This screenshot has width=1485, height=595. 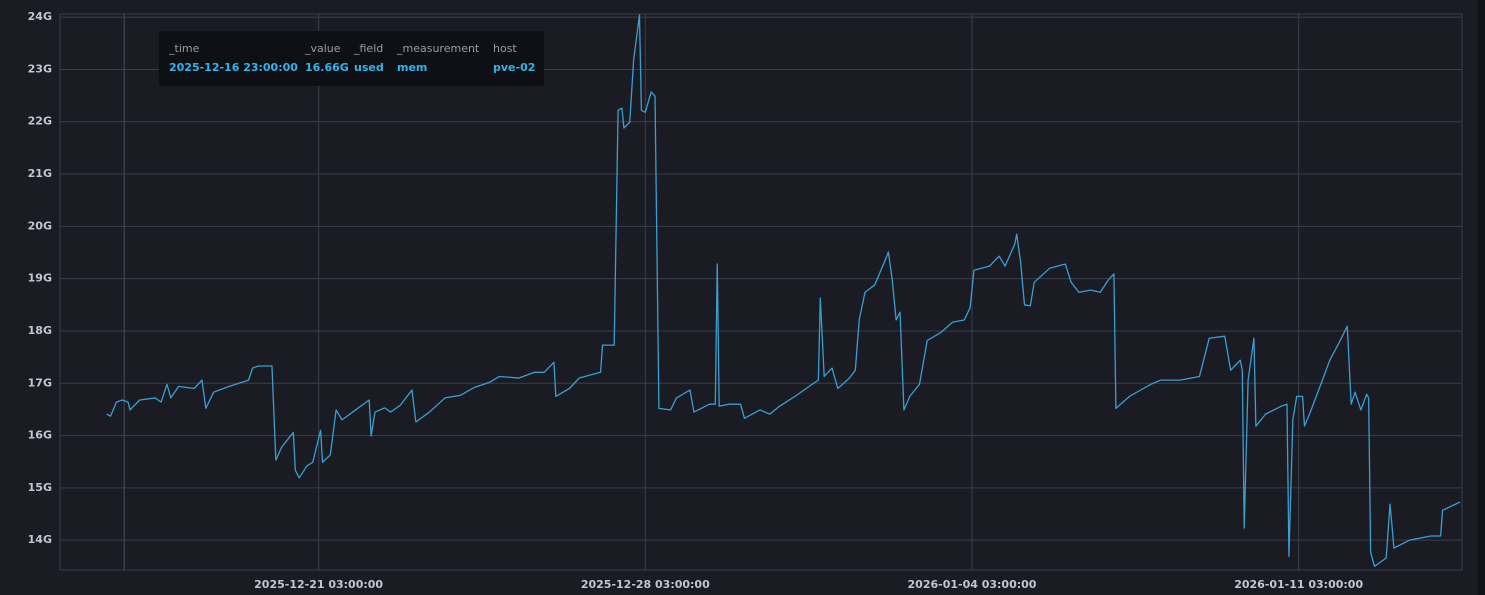 I want to click on y-tick-label: 23G, so click(x=40, y=68).